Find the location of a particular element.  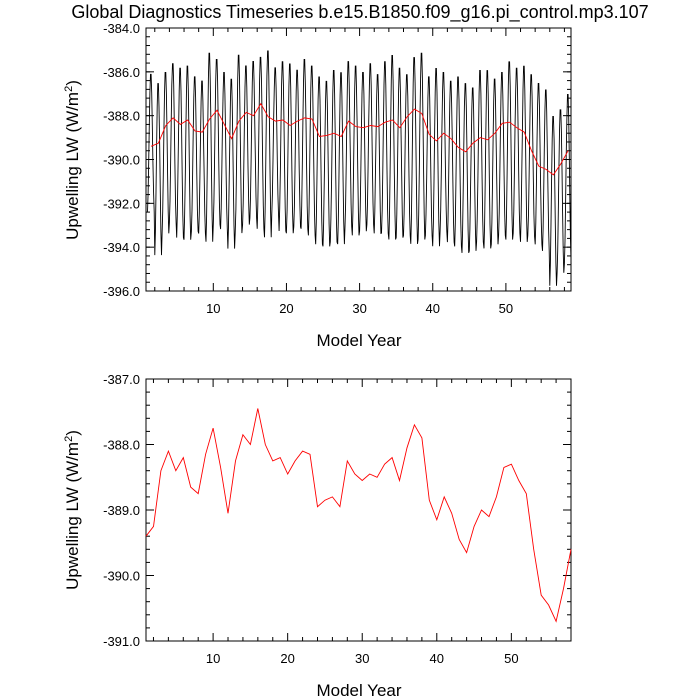

top-y-tick-label: -388.0 is located at coordinates (121, 116).